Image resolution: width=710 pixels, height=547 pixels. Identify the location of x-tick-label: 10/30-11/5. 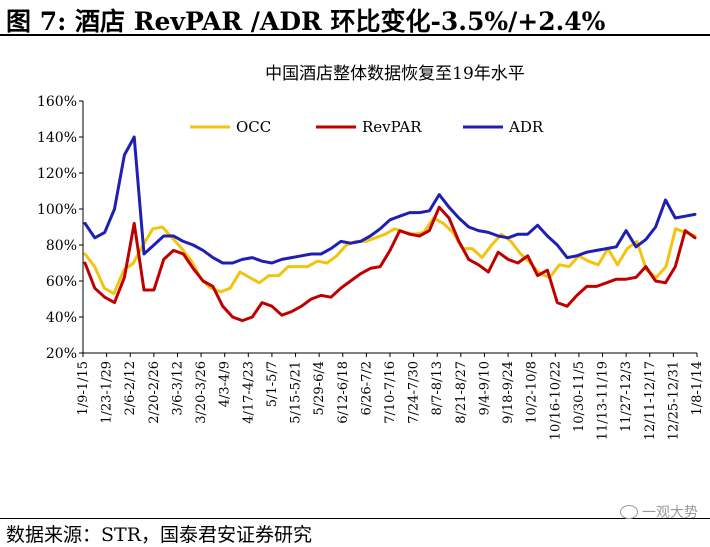
(579, 396).